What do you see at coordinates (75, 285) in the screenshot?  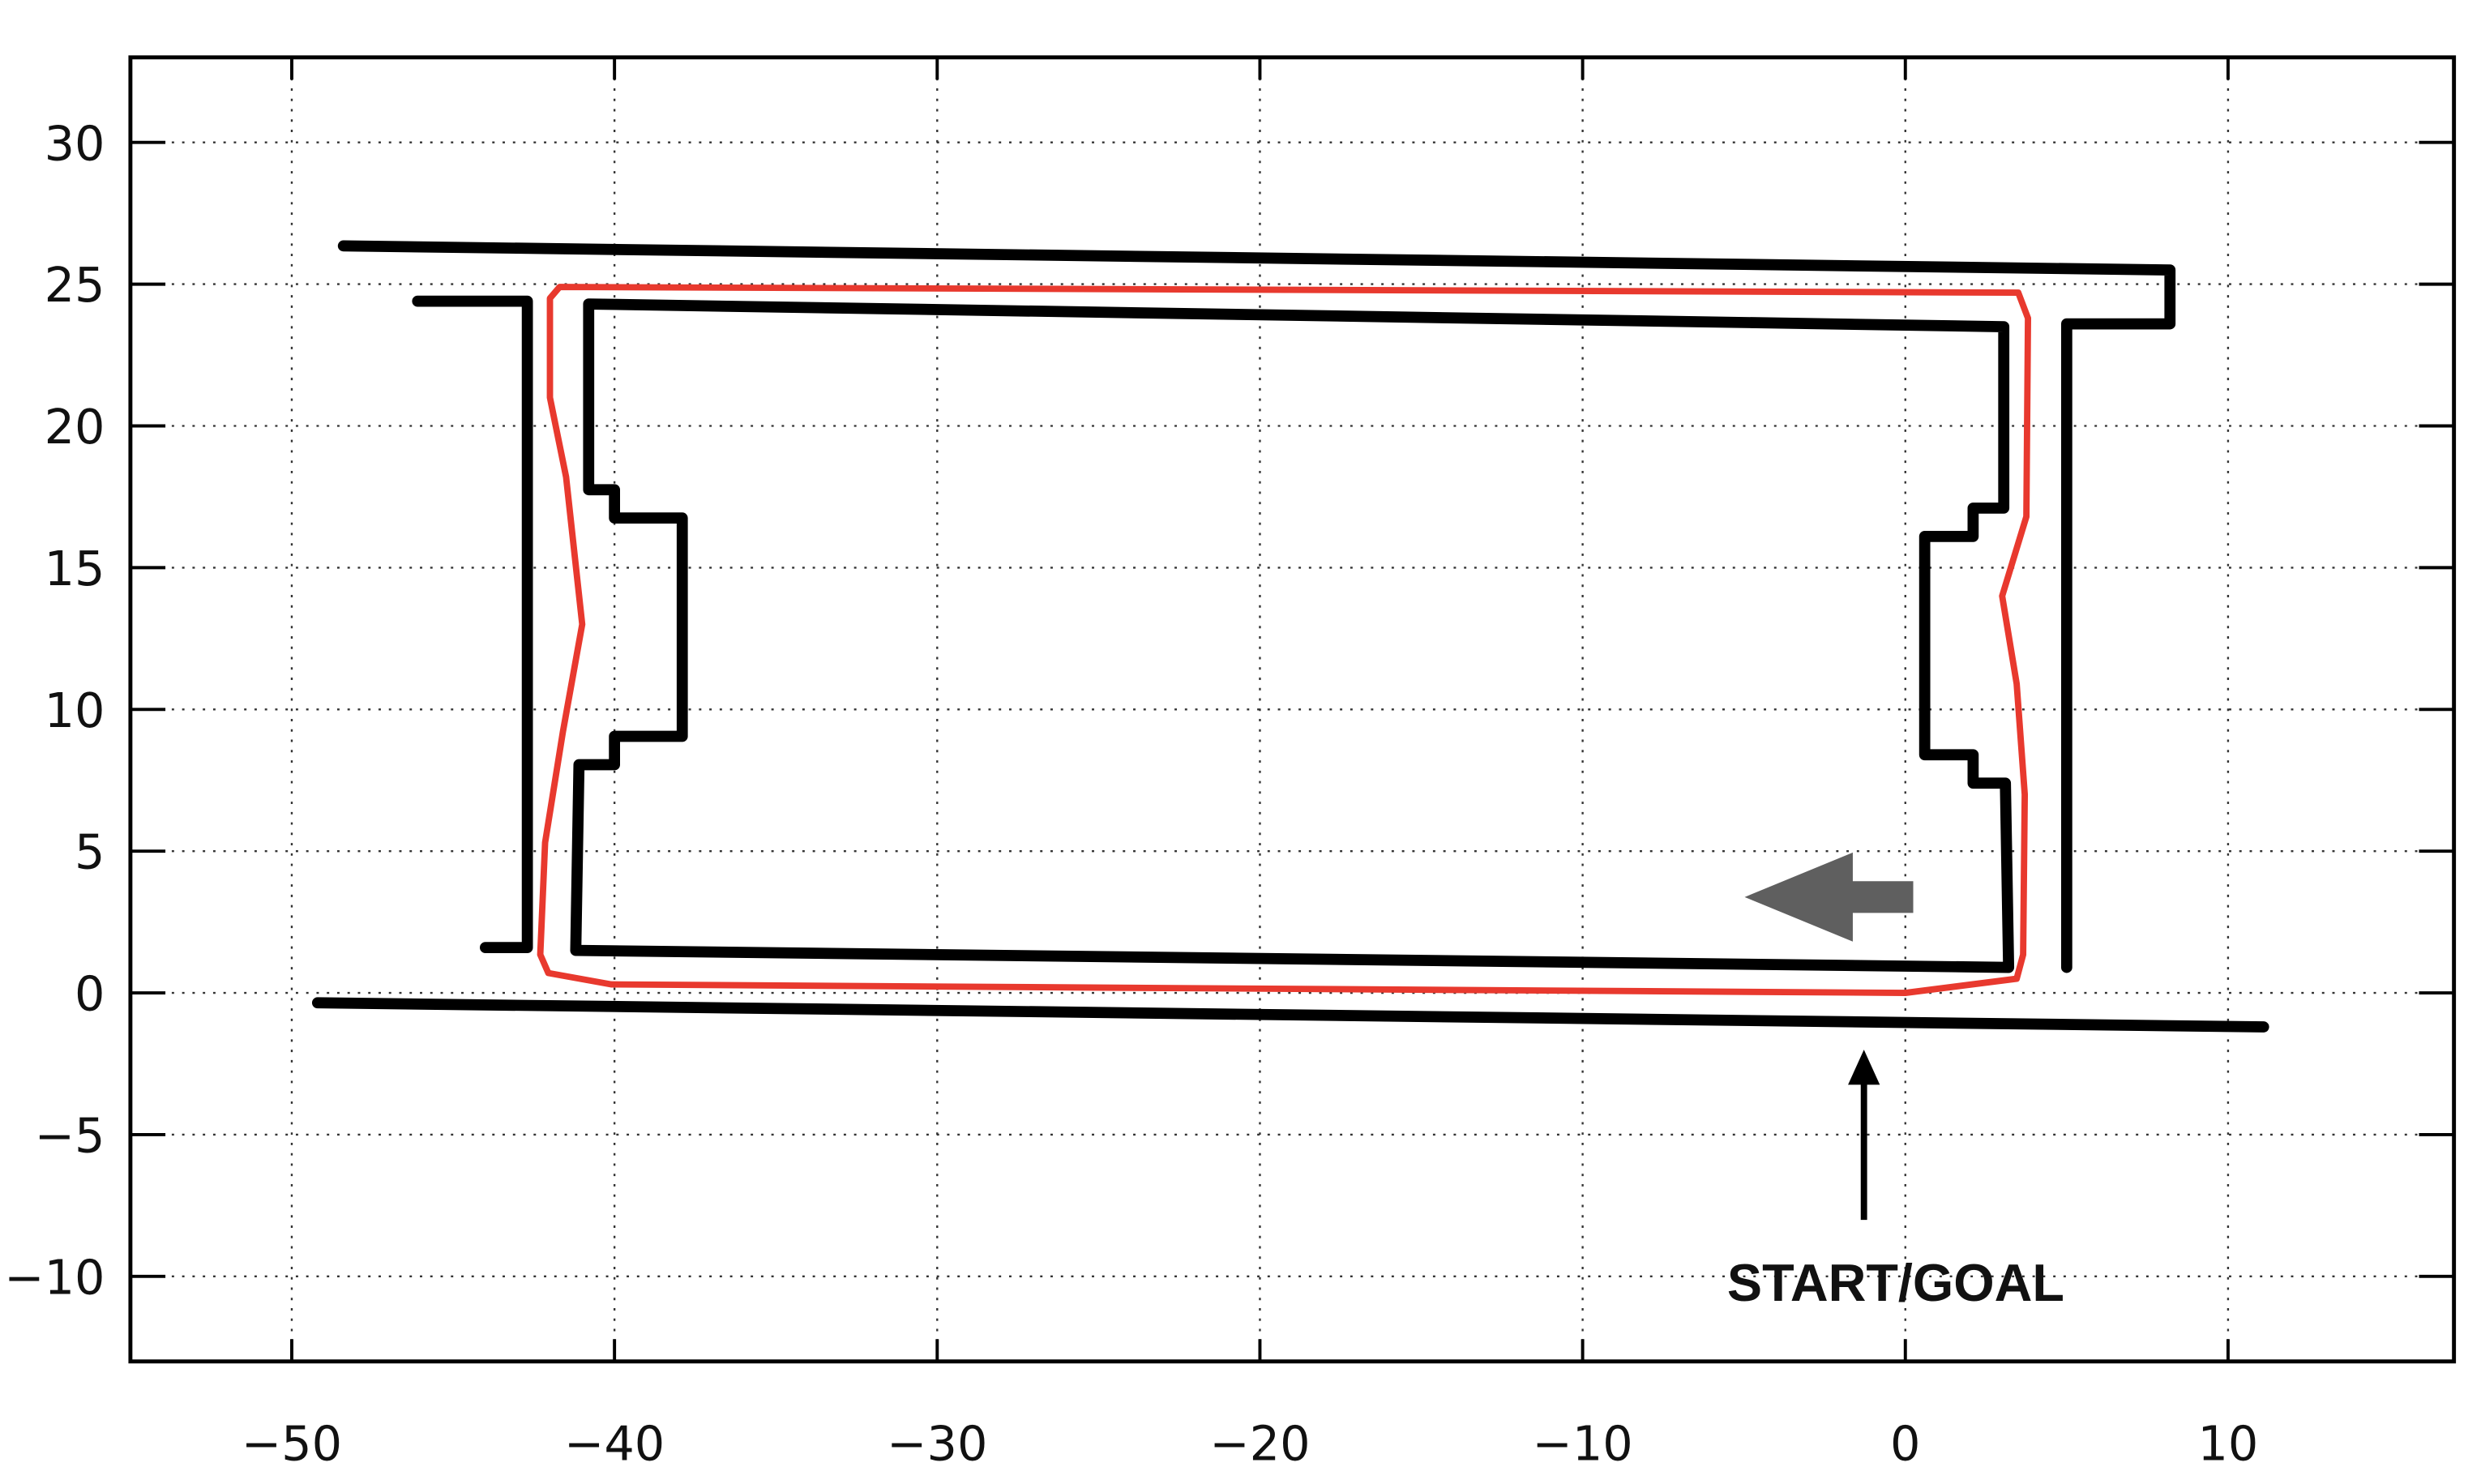 I see `y-tick-label: 25` at bounding box center [75, 285].